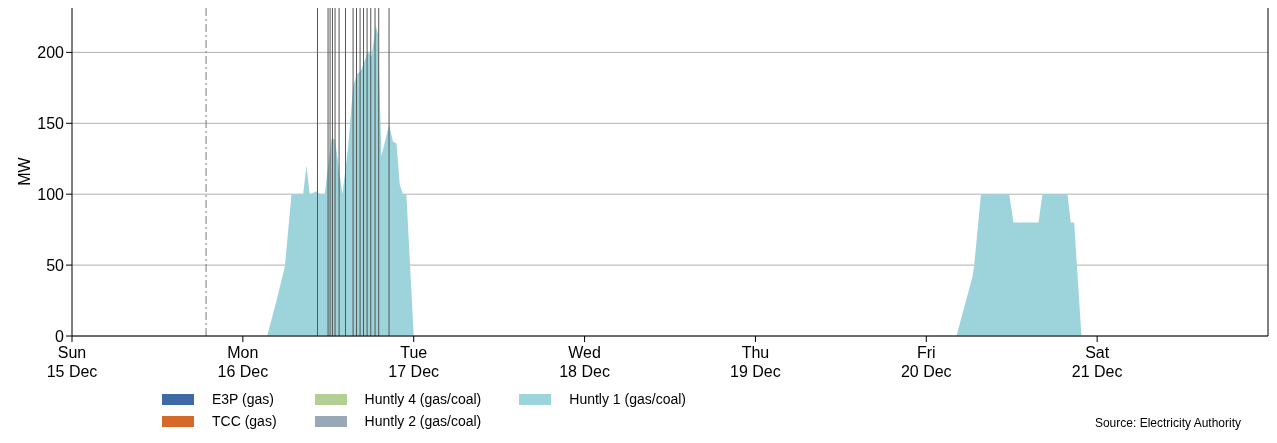 This screenshot has width=1277, height=443. Describe the element at coordinates (51, 123) in the screenshot. I see `y-tick-label: 150` at that location.